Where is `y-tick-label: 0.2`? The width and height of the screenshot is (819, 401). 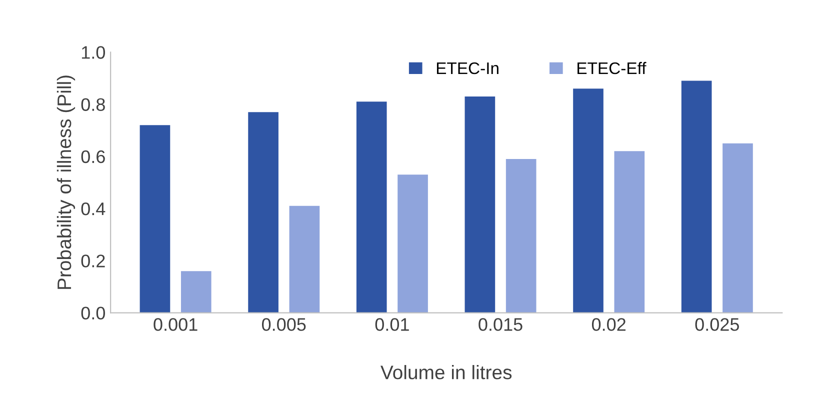 y-tick-label: 0.2 is located at coordinates (93, 261).